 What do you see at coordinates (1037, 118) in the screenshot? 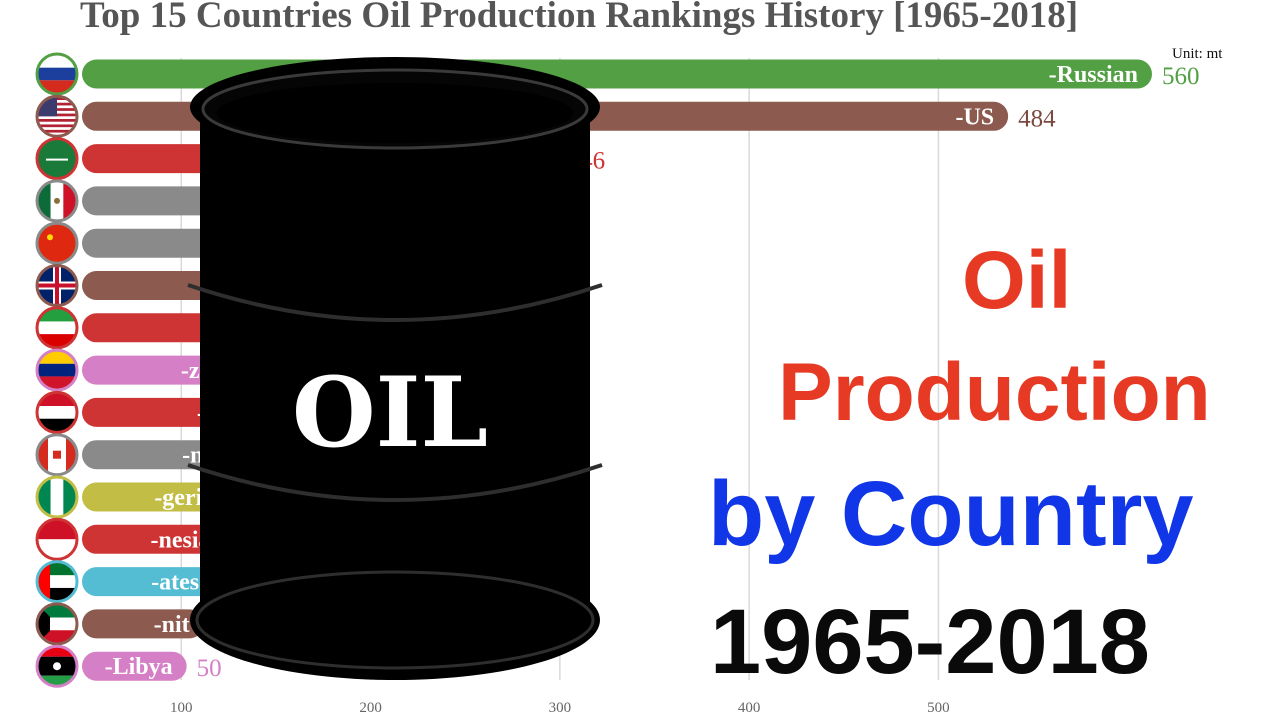
I see `bar-value-label: 484` at bounding box center [1037, 118].